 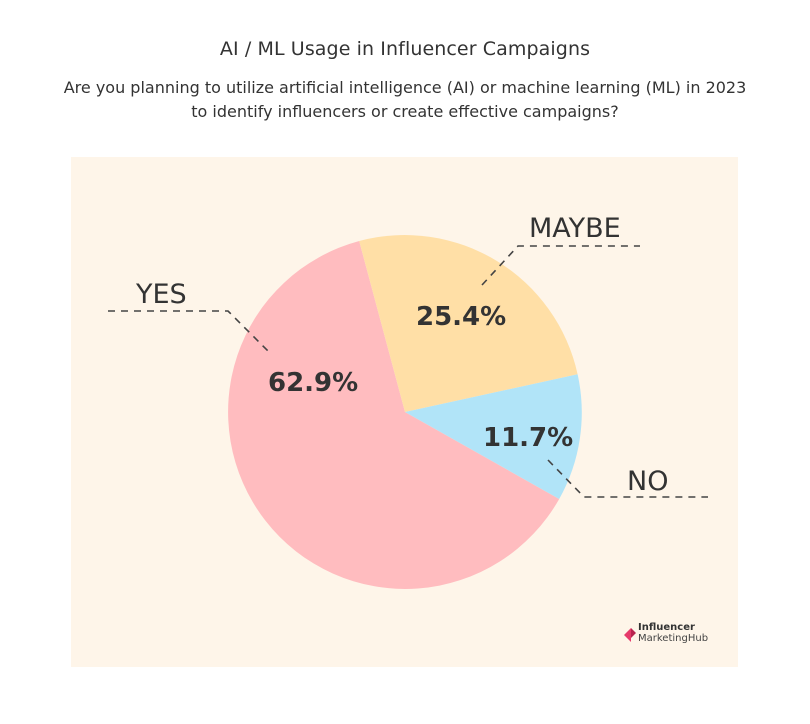 What do you see at coordinates (647, 481) in the screenshot?
I see `label-no: NO` at bounding box center [647, 481].